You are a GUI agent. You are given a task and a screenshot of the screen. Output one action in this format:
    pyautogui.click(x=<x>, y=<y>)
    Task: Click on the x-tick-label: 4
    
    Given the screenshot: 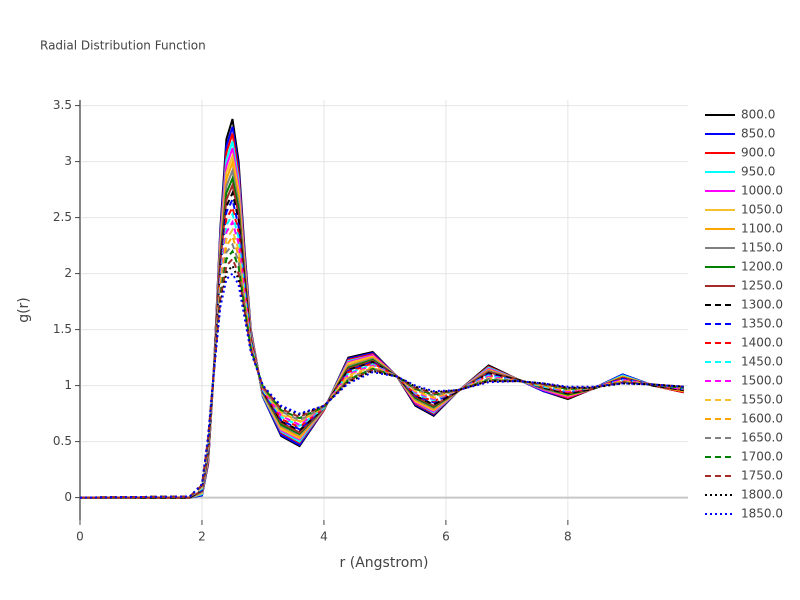 What is the action you would take?
    pyautogui.click(x=324, y=537)
    